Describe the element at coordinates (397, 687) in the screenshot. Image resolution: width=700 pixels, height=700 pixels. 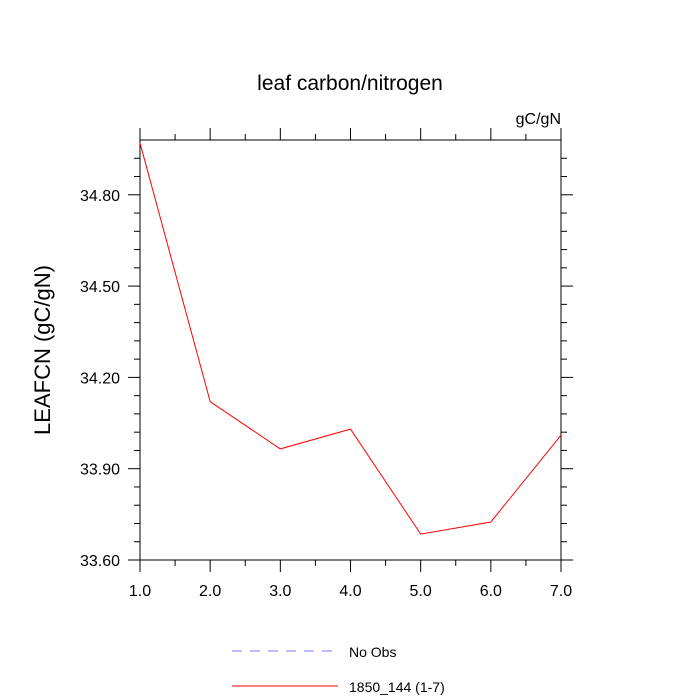
I see `legend-label: 1850_144 (1-7)` at that location.